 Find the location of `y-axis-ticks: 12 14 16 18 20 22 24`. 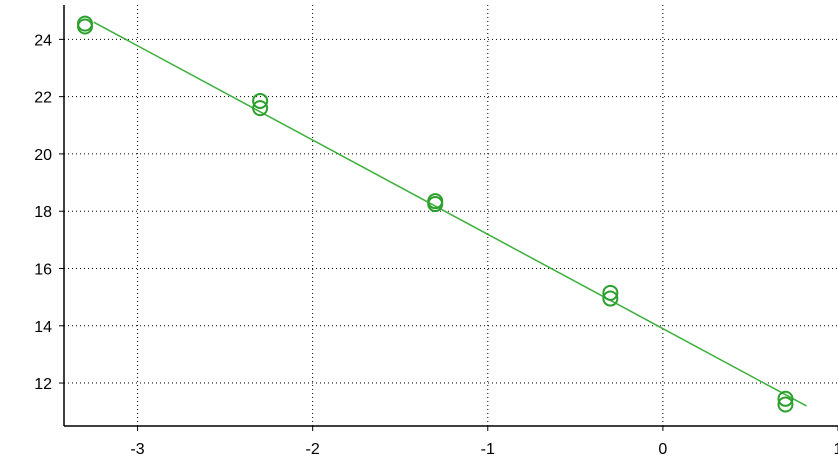

y-axis-ticks: 12 14 16 18 20 22 24 is located at coordinates (49, 212).